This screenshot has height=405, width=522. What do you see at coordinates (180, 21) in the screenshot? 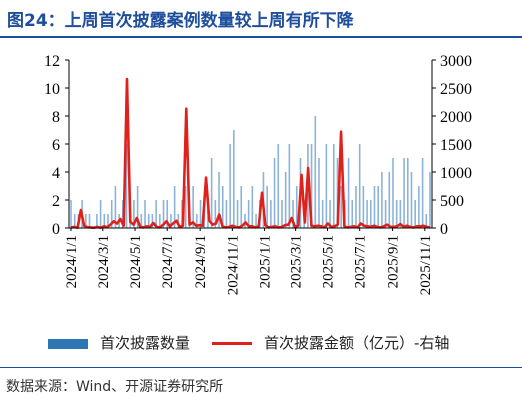
I see `figure-title: 图24：上周首次披露案例数量较上周有所下降` at bounding box center [180, 21].